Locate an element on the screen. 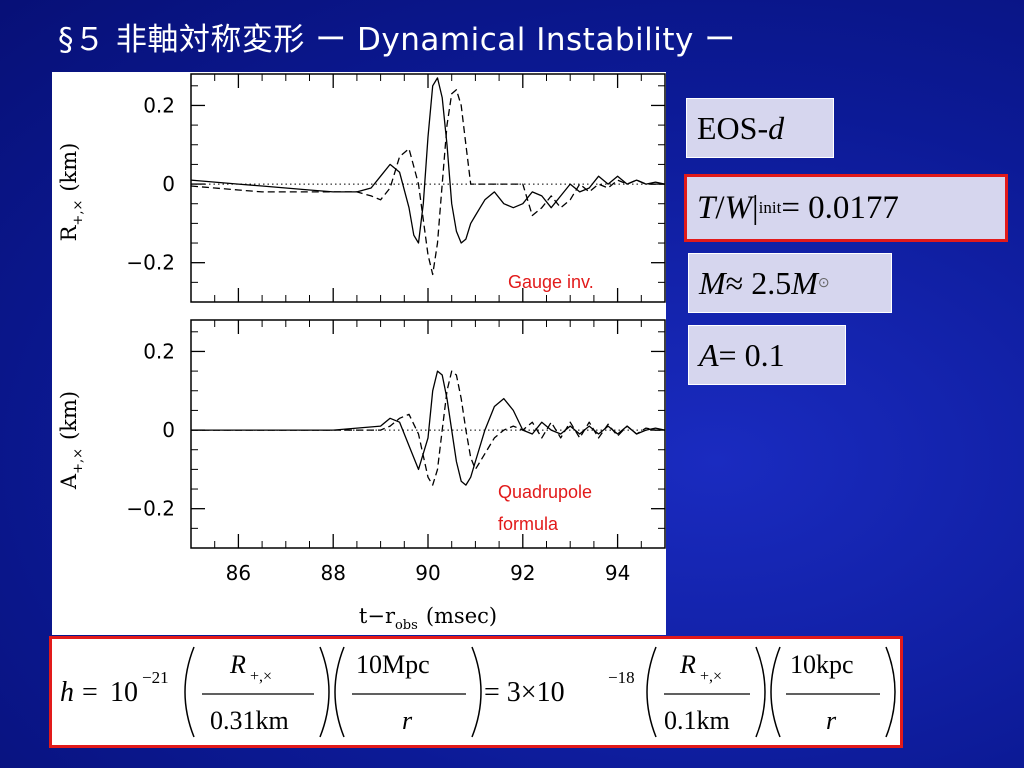 This screenshot has width=1024, height=768. tw-W: W is located at coordinates (738, 207).